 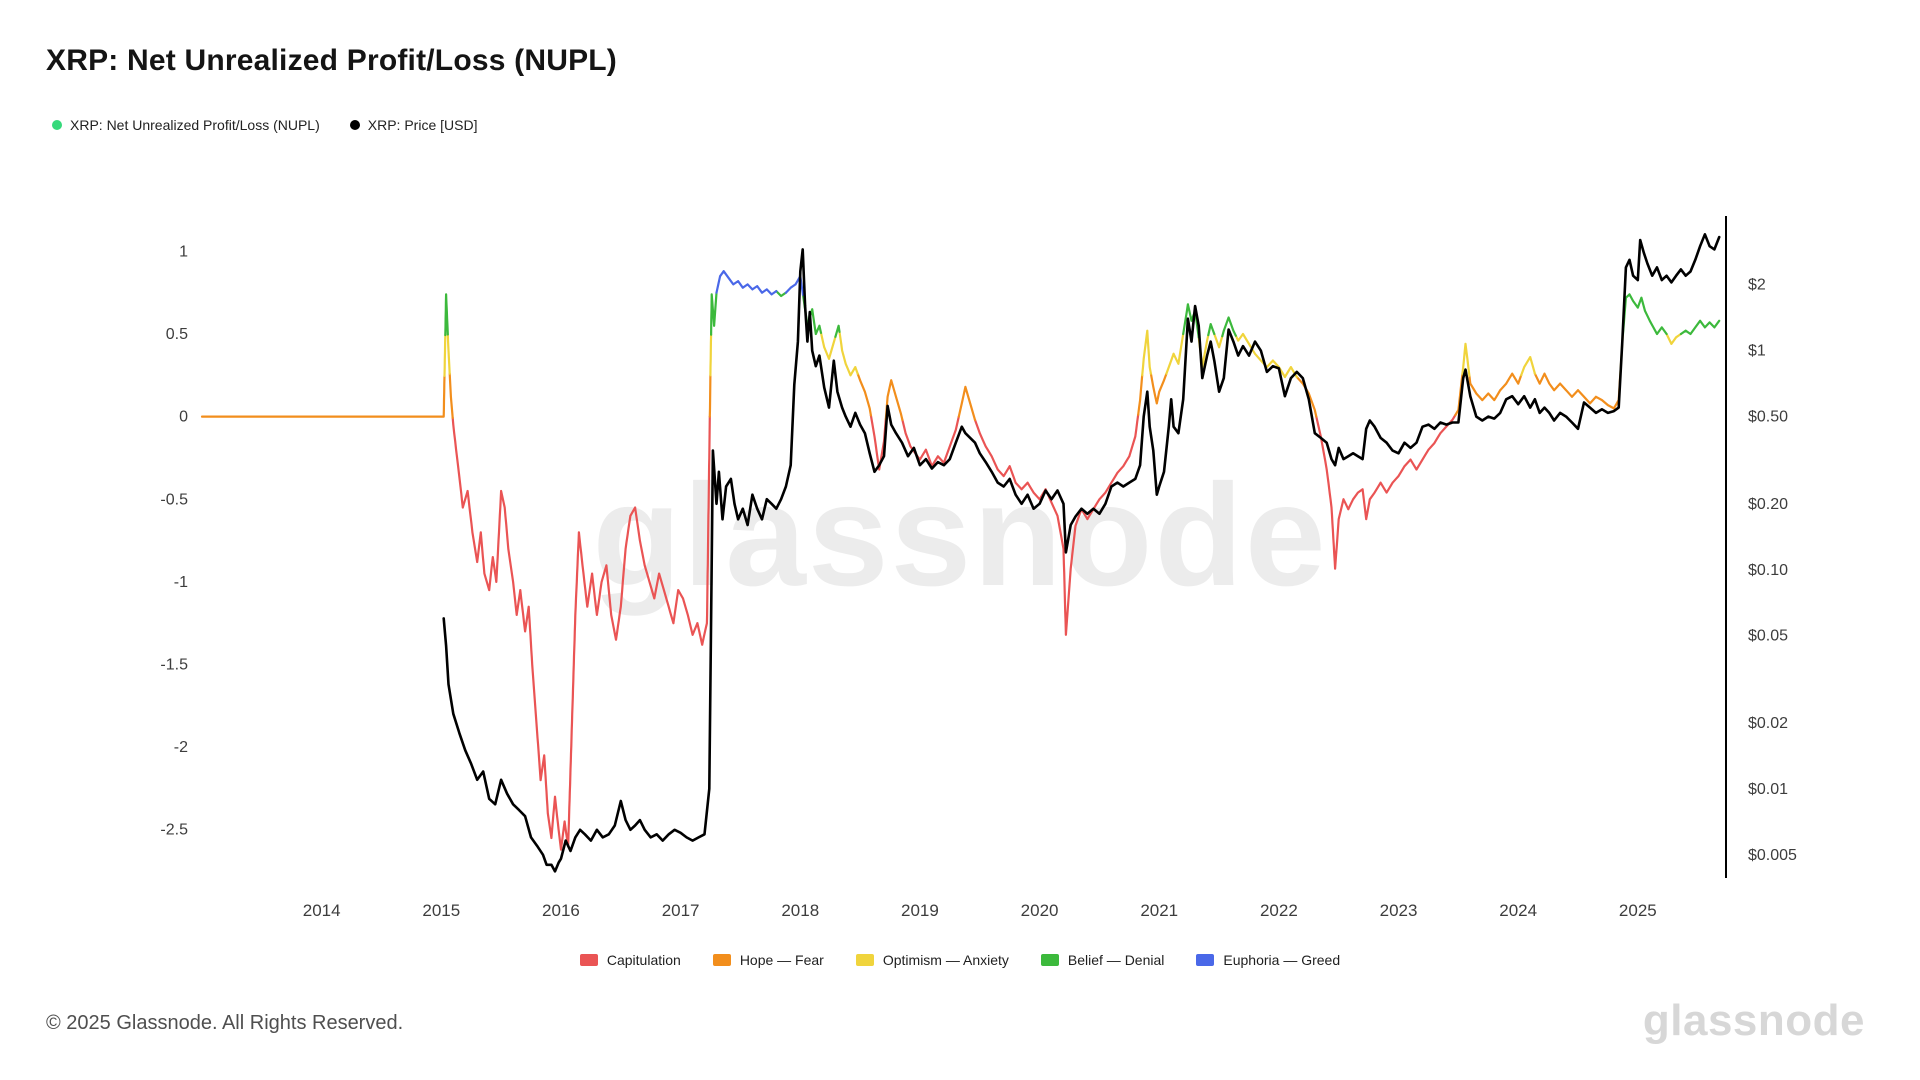 I want to click on left-axis-tick-label: -1.5, so click(x=174, y=664).